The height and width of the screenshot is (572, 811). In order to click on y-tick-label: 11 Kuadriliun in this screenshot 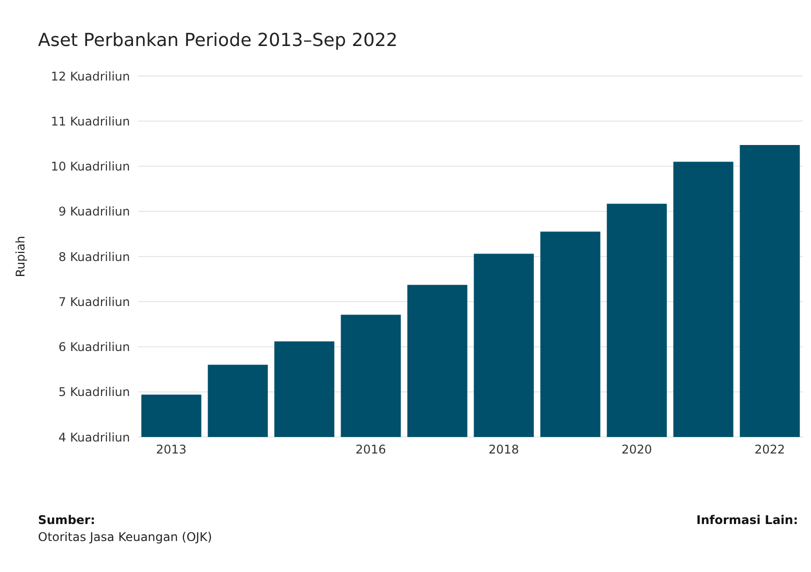, I will do `click(90, 121)`.